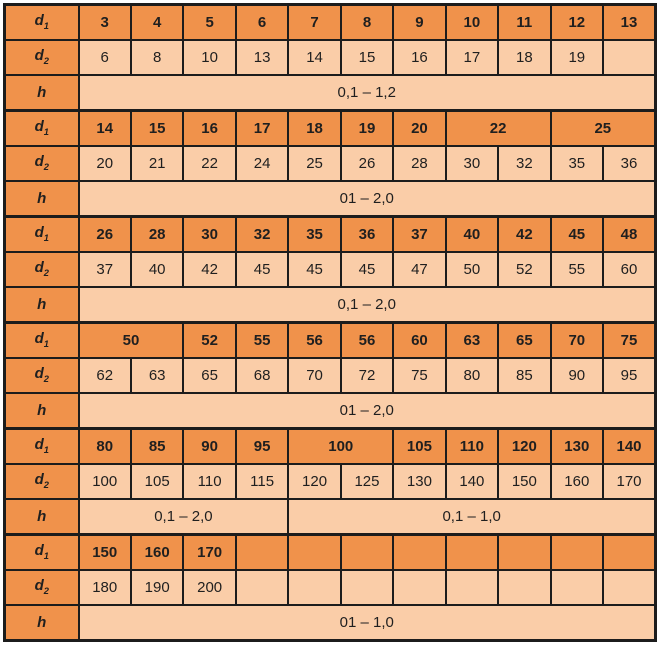 This screenshot has width=660, height=662. Describe the element at coordinates (498, 128) in the screenshot. I see `d1-value-cell: 22` at that location.